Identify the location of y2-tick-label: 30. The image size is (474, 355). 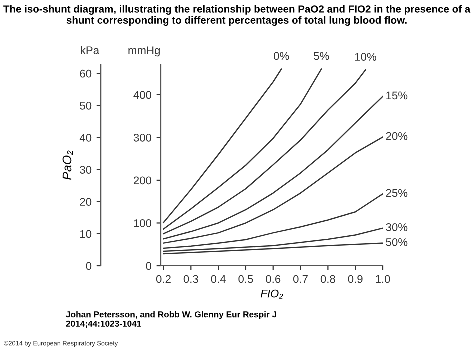
(86, 170).